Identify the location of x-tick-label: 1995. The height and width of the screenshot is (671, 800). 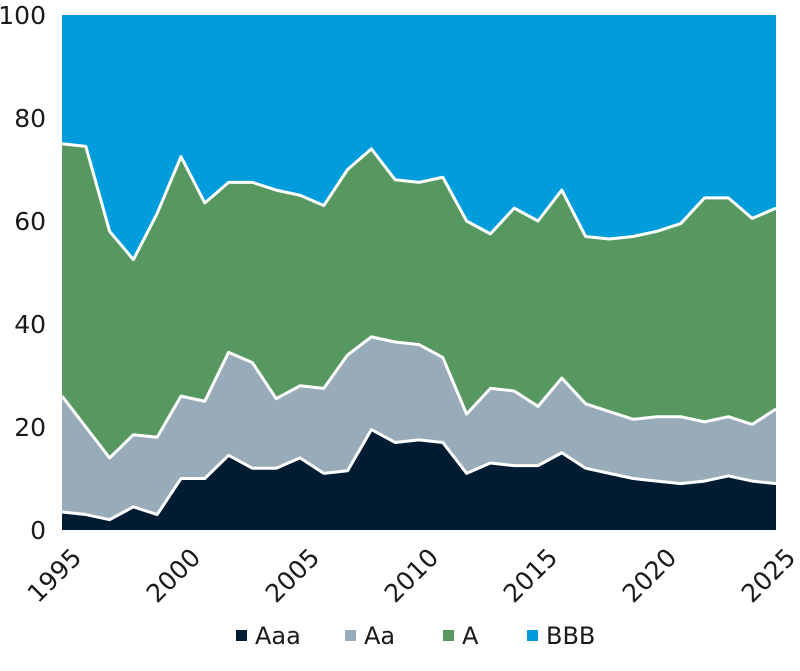
(54, 575).